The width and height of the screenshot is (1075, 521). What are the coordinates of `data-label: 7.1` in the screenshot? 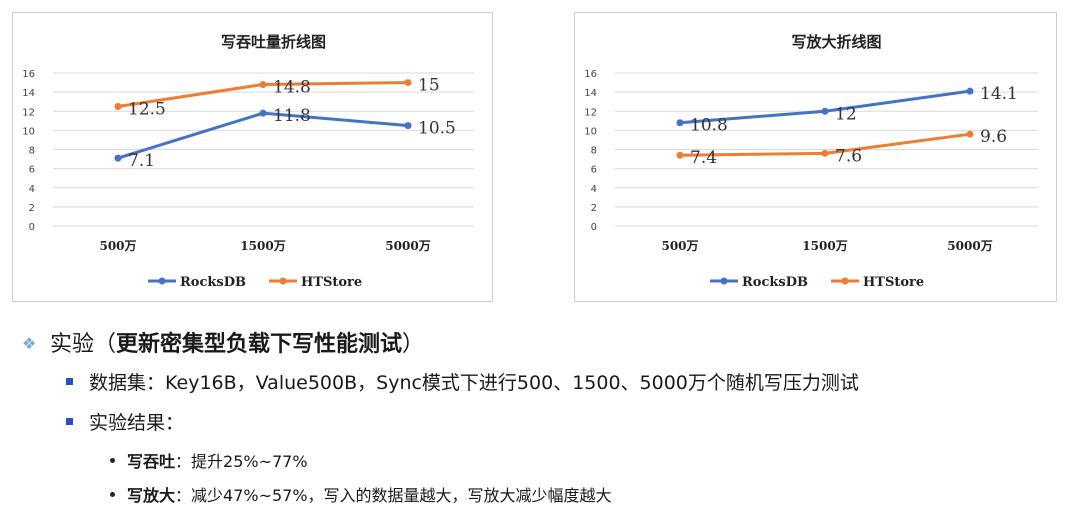 It's located at (141, 161).